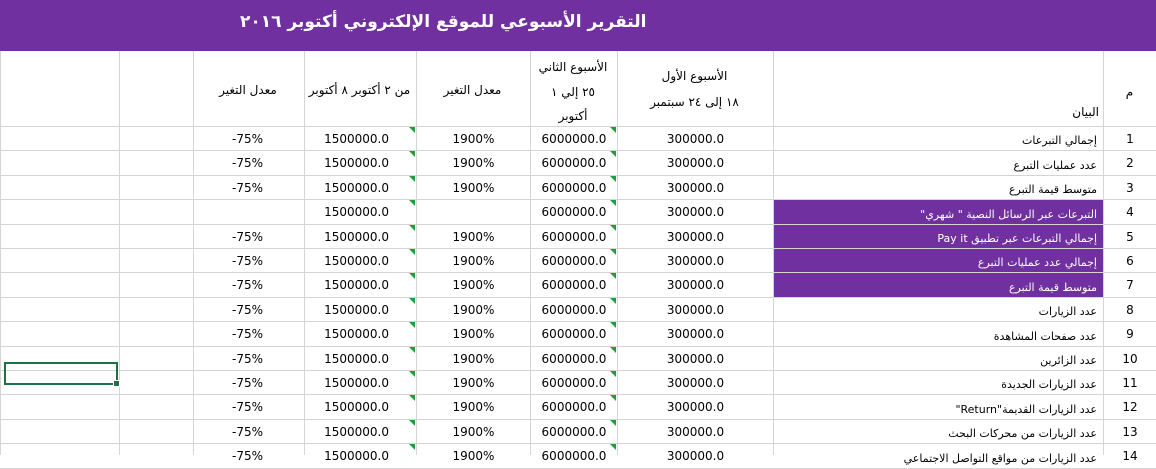 The image size is (1156, 469). Describe the element at coordinates (1130, 163) in the screenshot. I see `cell-num: 2` at that location.